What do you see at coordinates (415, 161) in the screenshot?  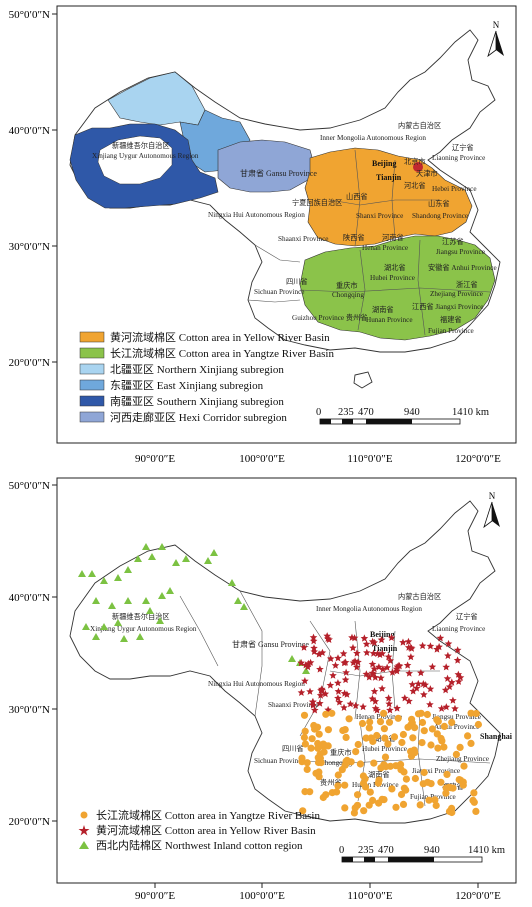 I see `beijing-label-cn: 北京市` at bounding box center [415, 161].